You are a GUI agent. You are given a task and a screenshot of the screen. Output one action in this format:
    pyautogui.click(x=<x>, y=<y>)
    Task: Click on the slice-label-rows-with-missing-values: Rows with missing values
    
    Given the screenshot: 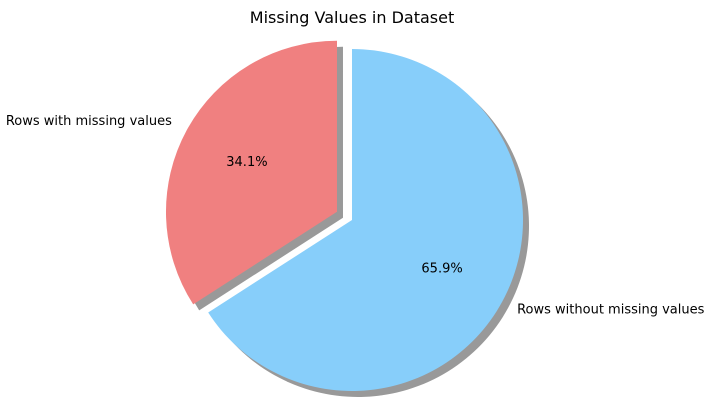 What is the action you would take?
    pyautogui.click(x=89, y=121)
    